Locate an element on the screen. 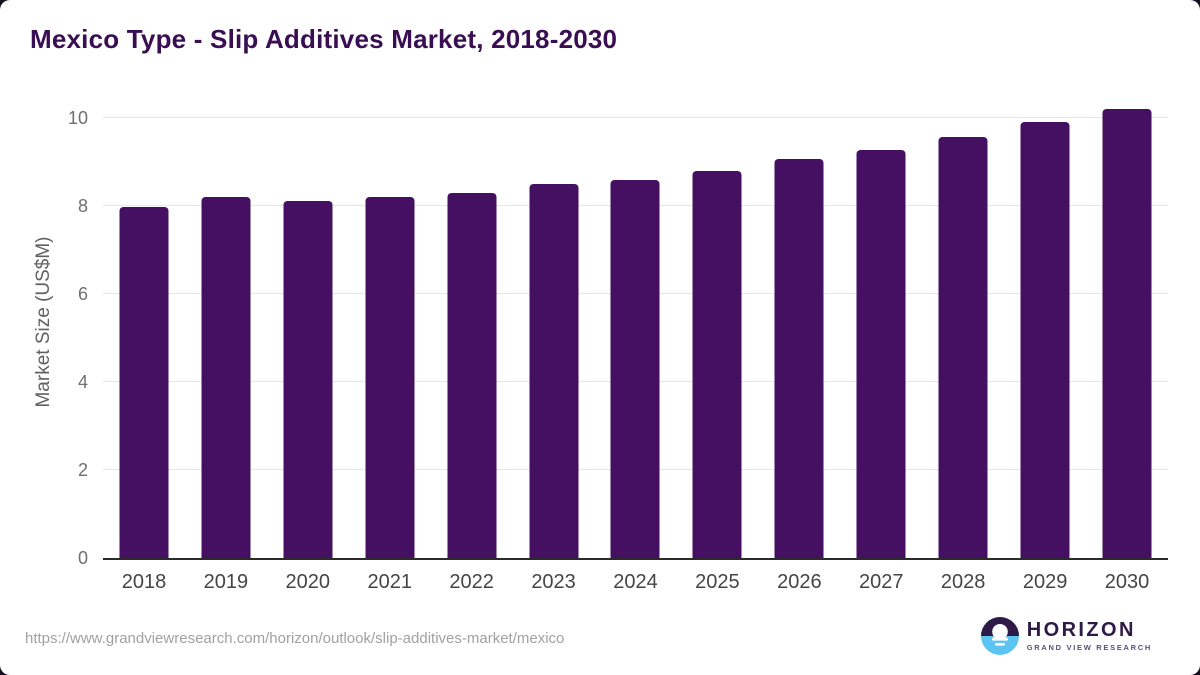 This screenshot has height=675, width=1200. bar-slot: 2022 is located at coordinates (472, 346).